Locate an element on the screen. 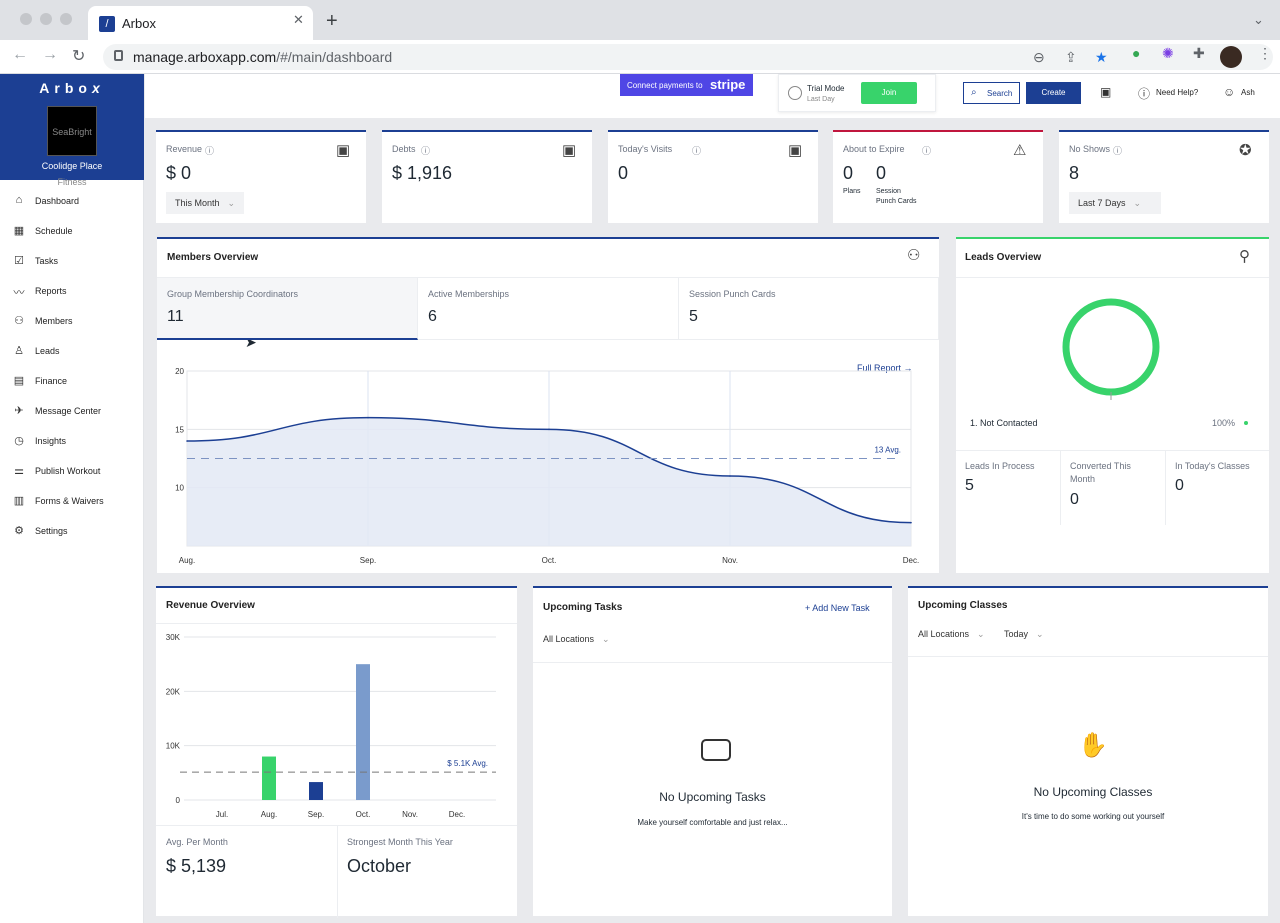  window-zoom-dot is located at coordinates (66, 19).